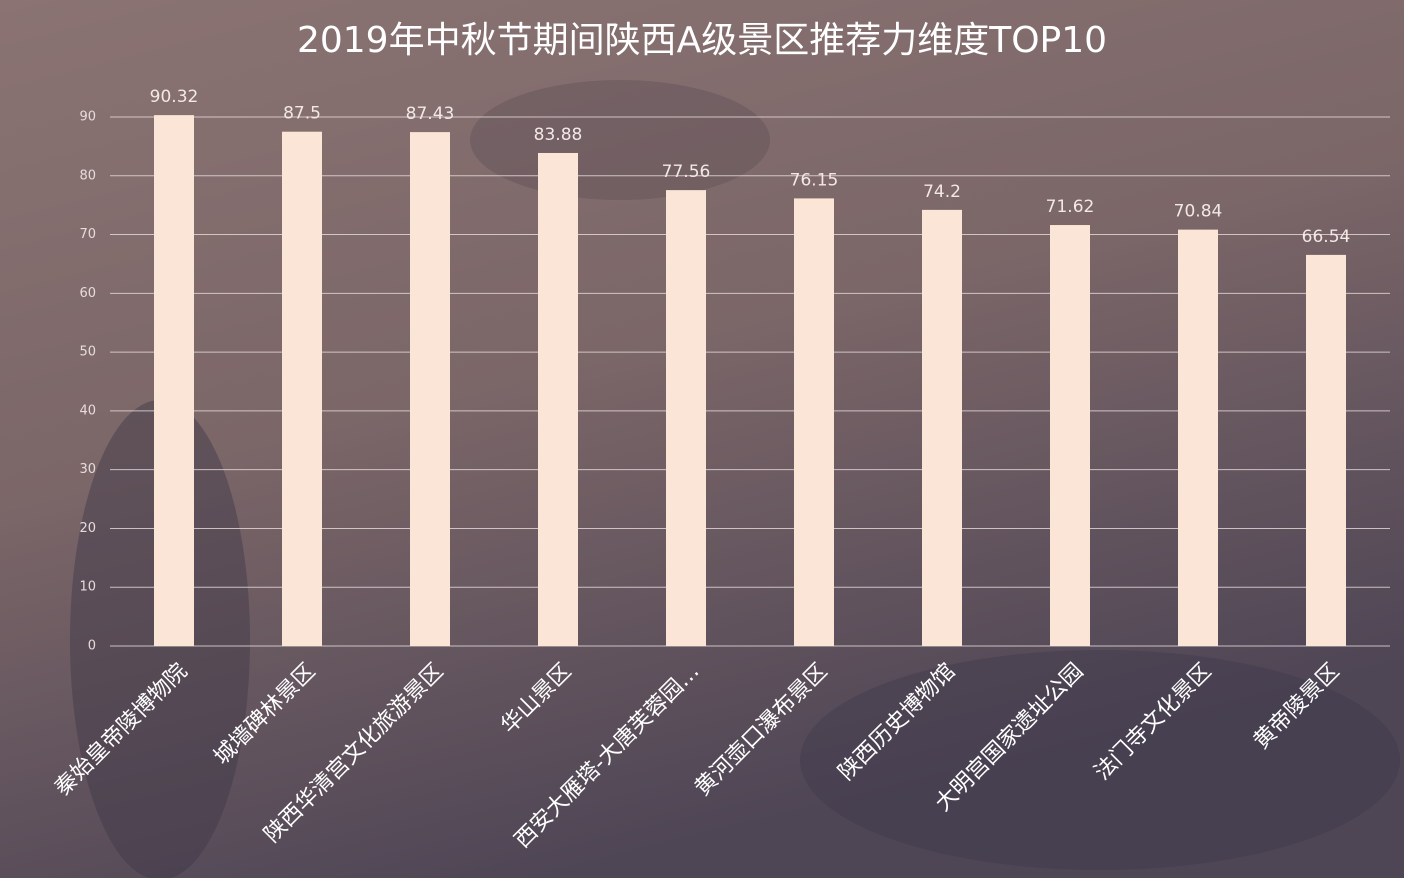  I want to click on value-label: 71.62, so click(1070, 207).